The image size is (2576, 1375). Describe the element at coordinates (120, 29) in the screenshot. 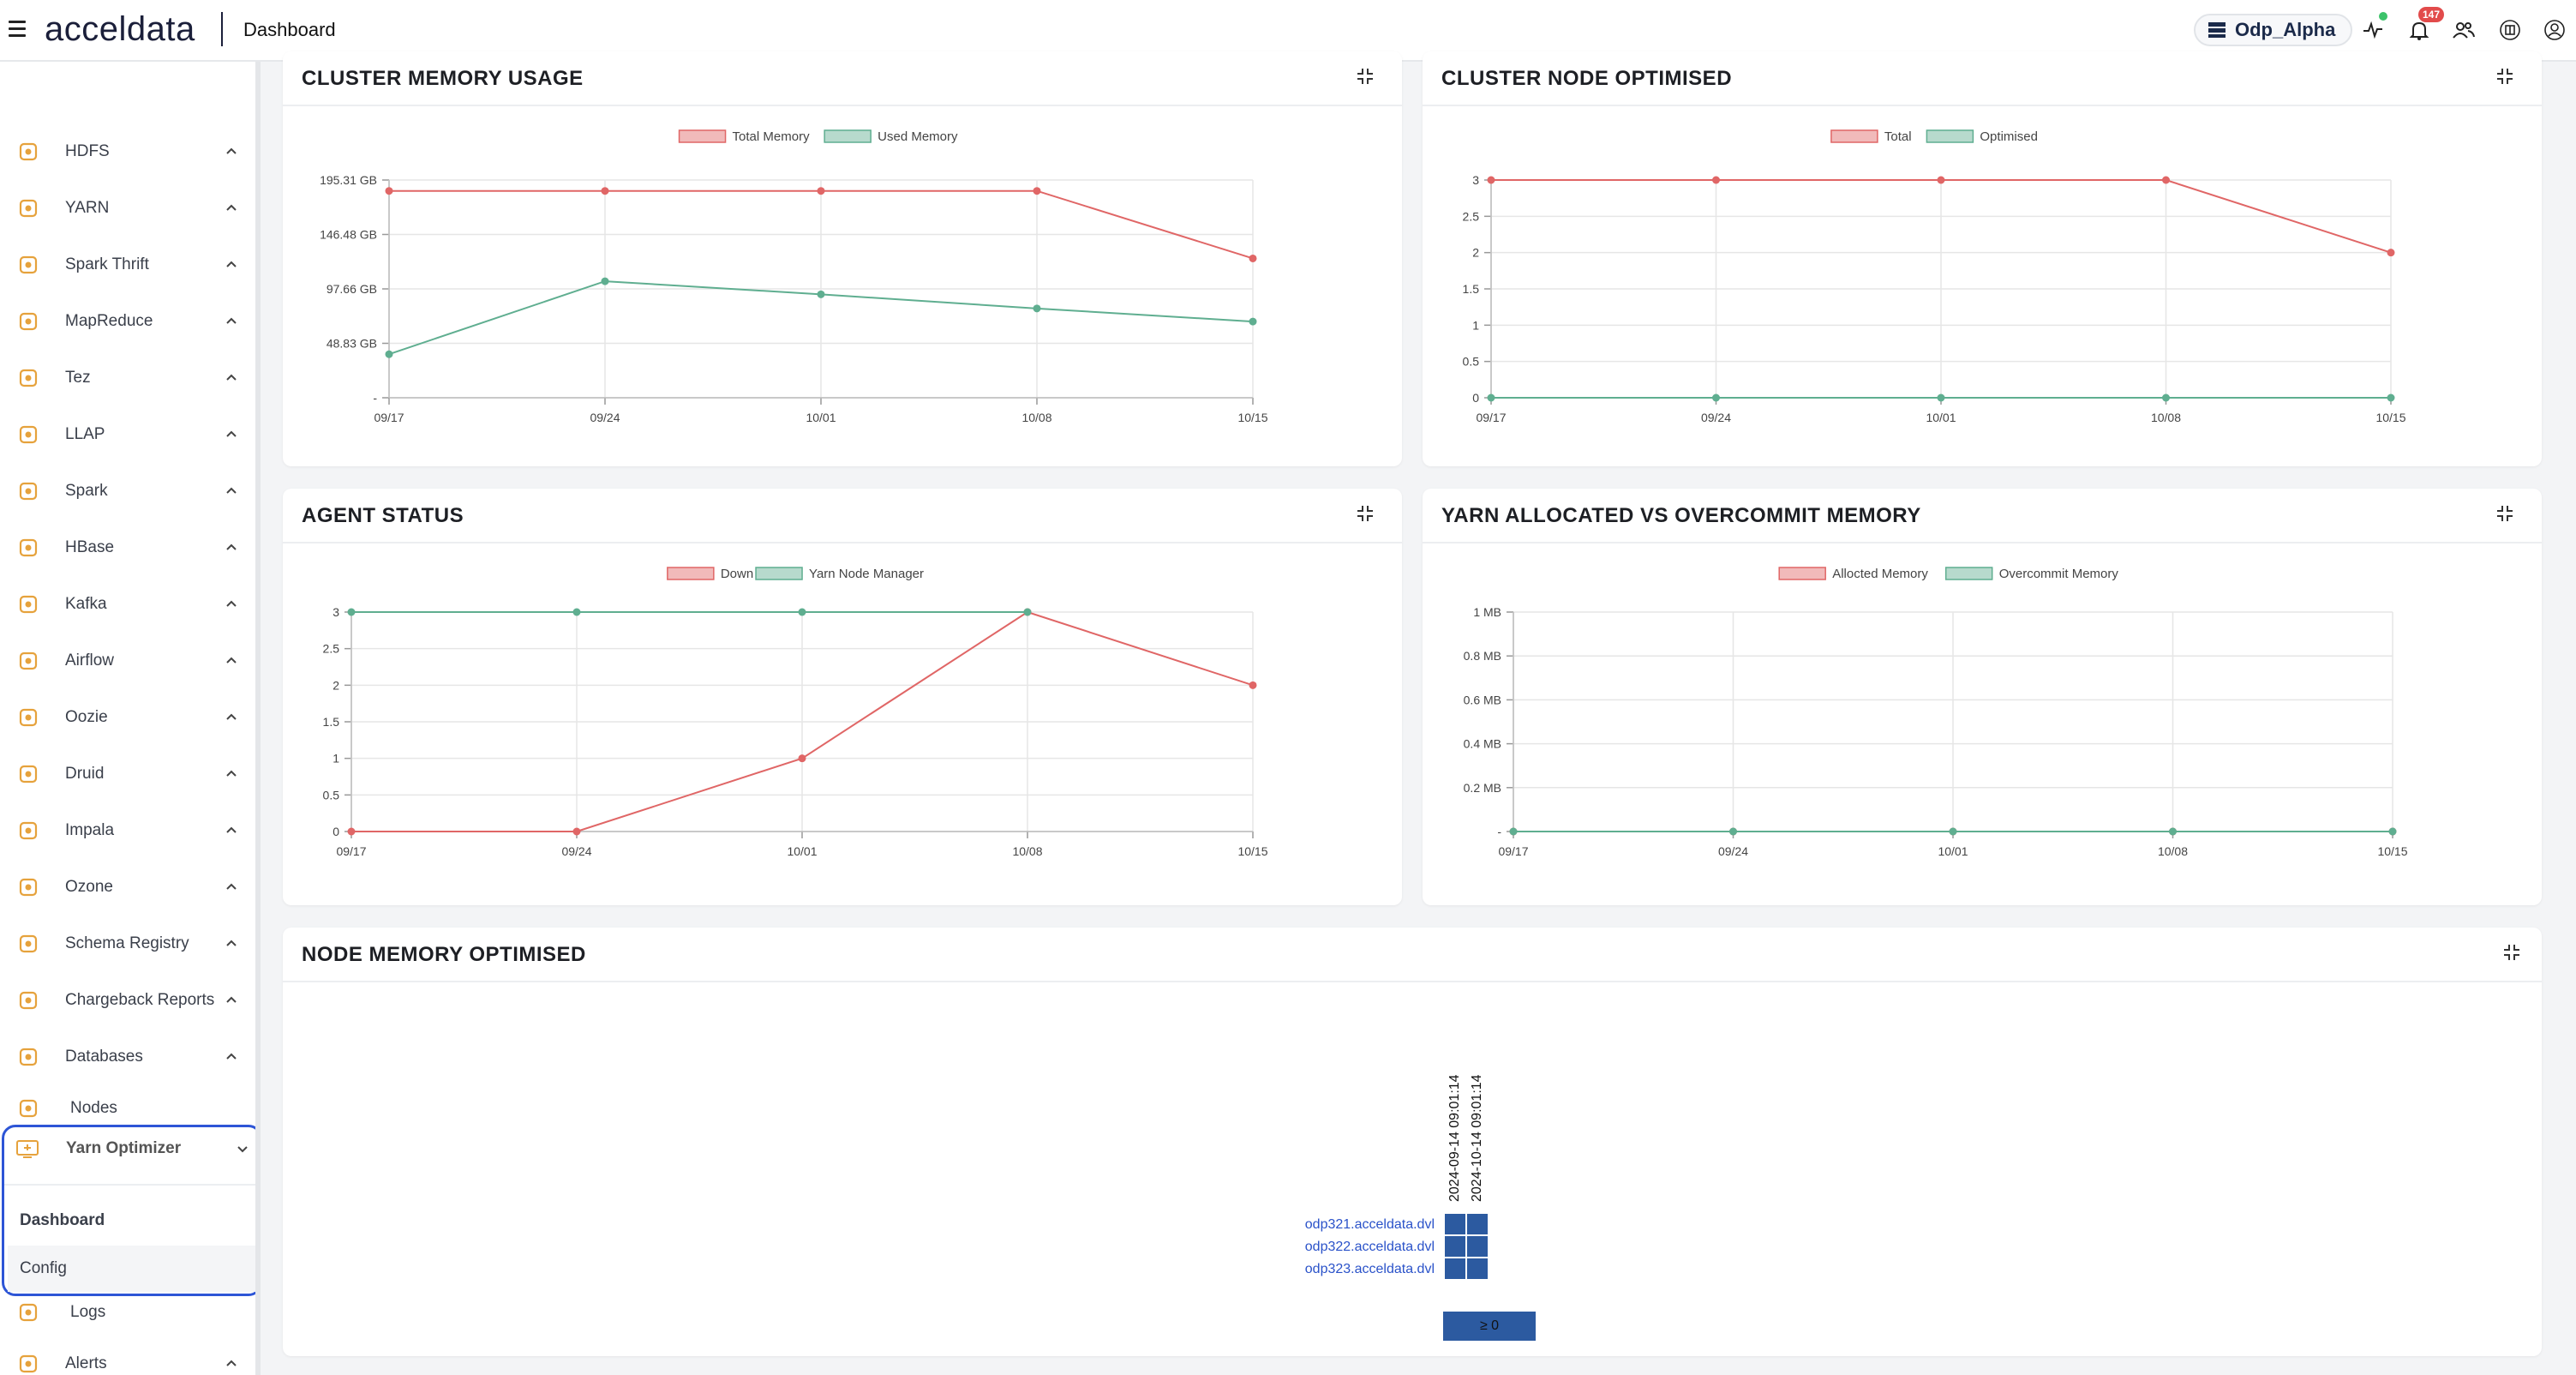

I see `app-logo: acceldata` at that location.